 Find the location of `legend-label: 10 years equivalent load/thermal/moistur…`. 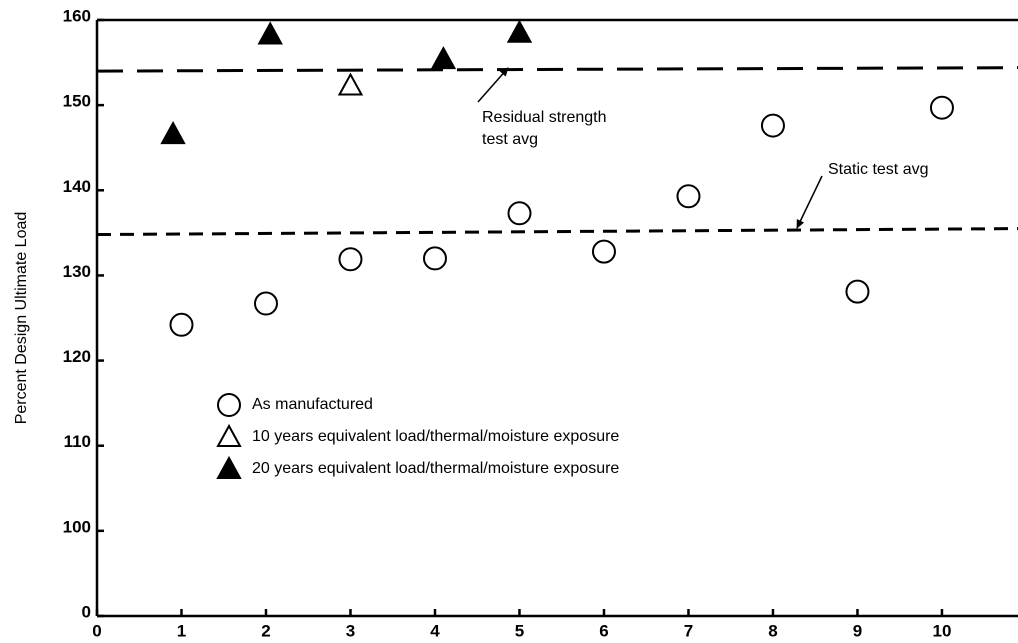

legend-label: 10 years equivalent load/thermal/moistur… is located at coordinates (435, 436).